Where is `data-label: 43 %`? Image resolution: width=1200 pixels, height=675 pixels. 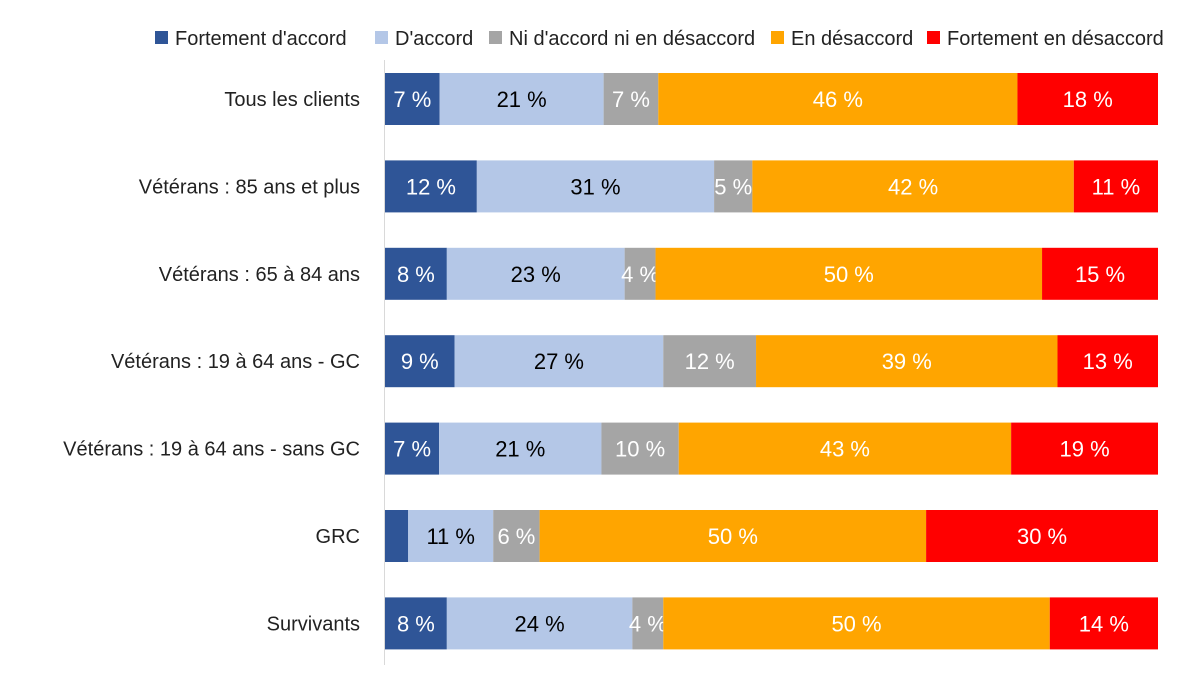
data-label: 43 % is located at coordinates (845, 449).